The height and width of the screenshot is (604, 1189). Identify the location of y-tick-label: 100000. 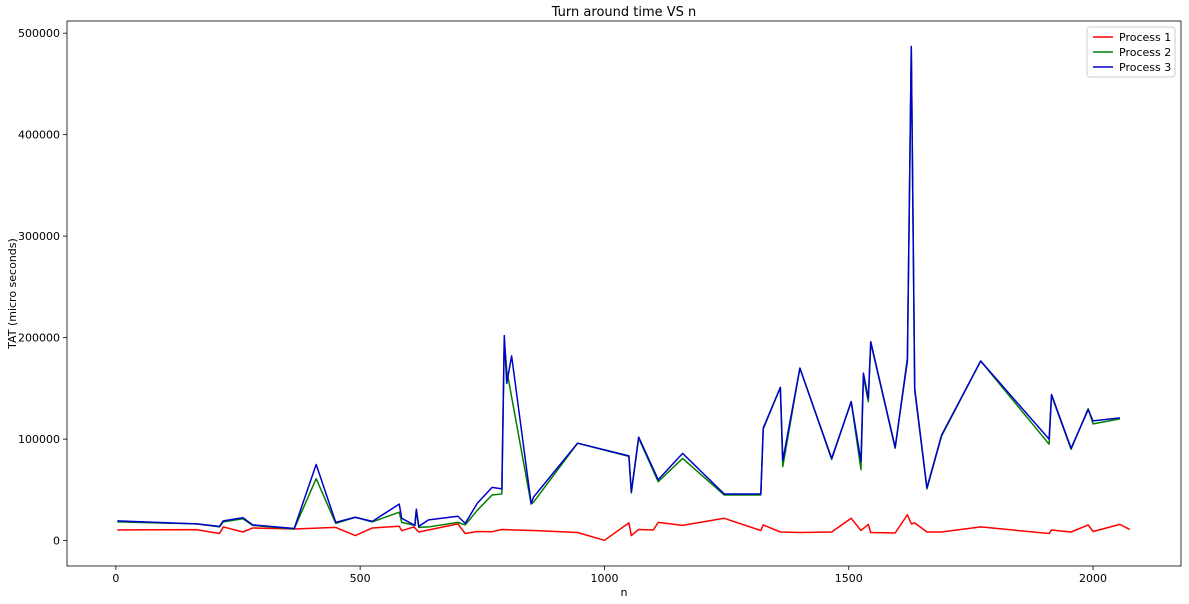
(39, 439).